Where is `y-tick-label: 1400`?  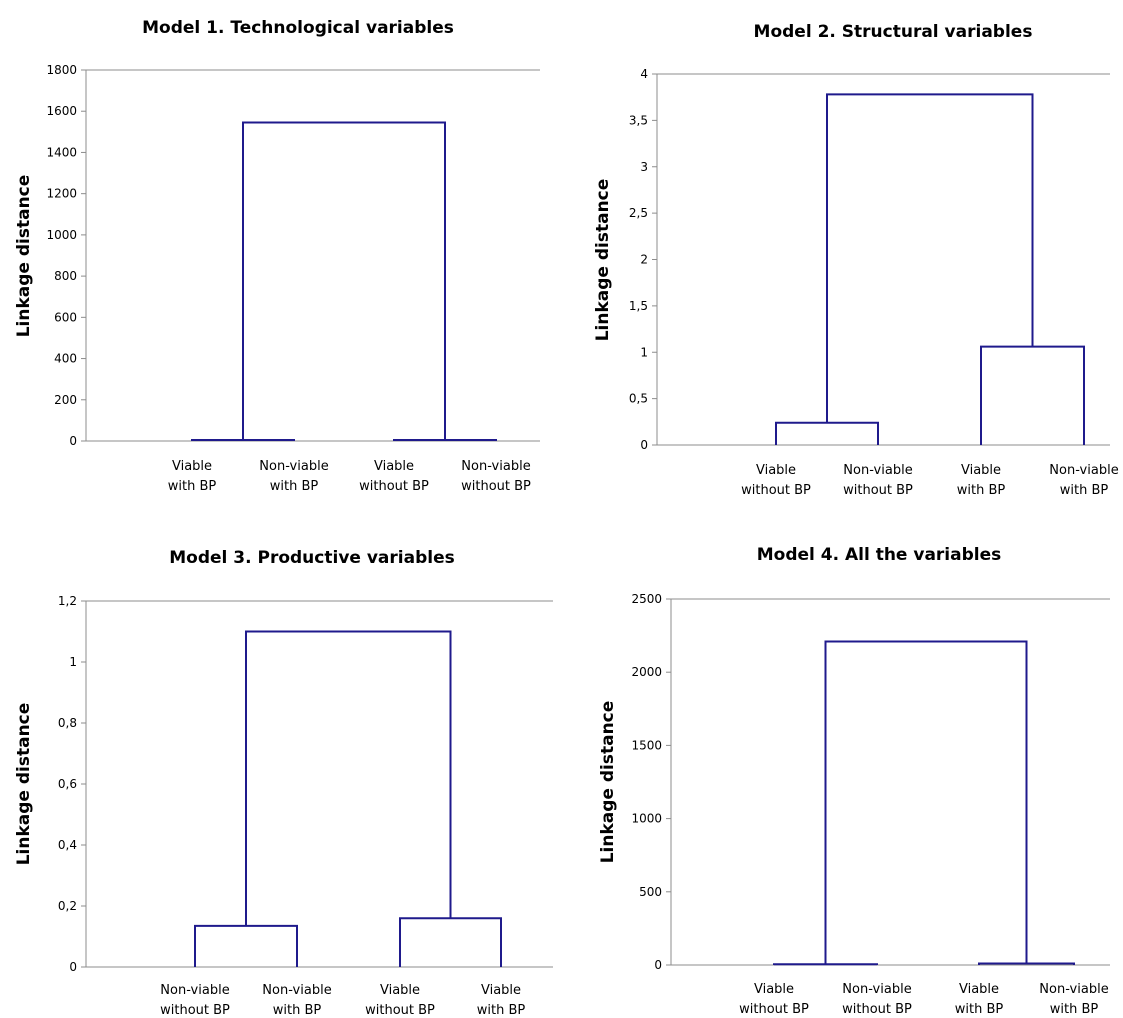 y-tick-label: 1400 is located at coordinates (61, 152).